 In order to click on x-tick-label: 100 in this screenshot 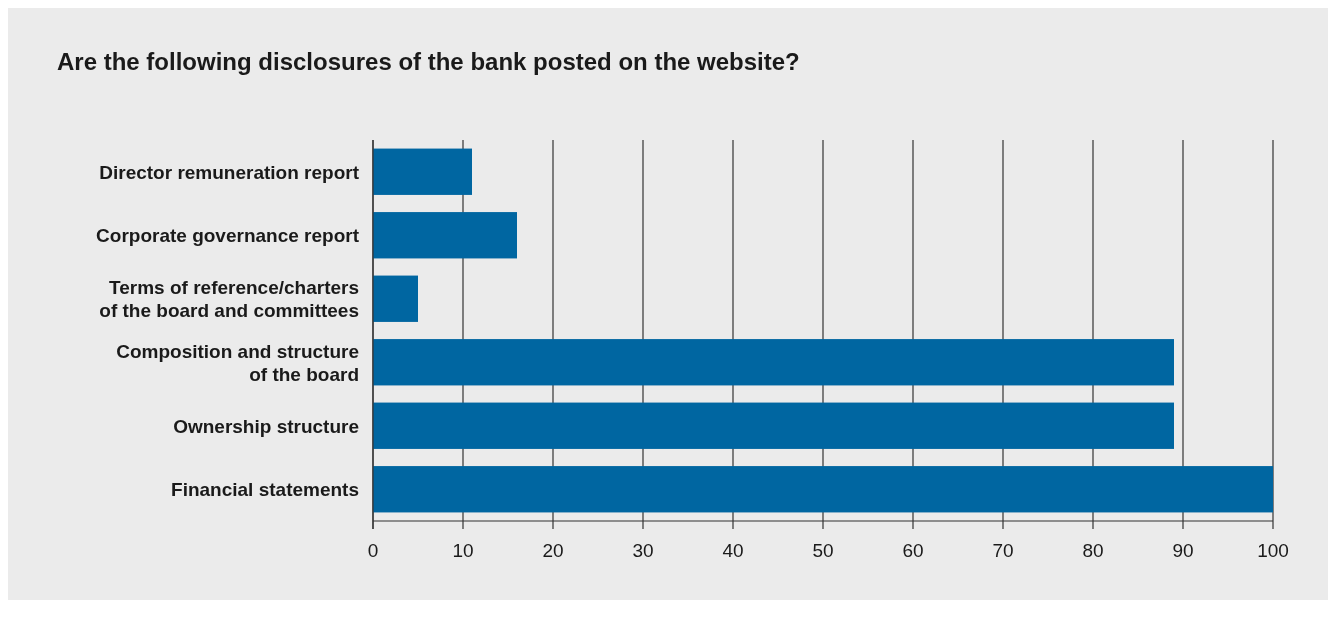, I will do `click(1273, 550)`.